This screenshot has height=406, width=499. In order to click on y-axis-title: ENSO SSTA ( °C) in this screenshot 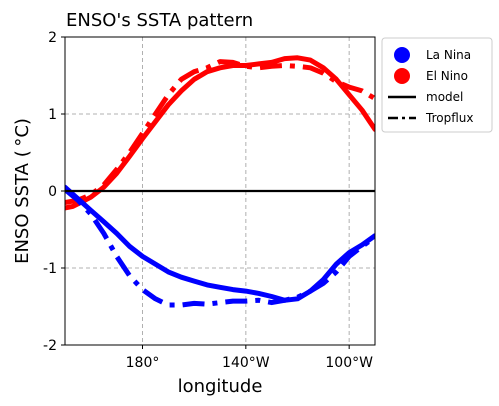, I will do `click(22, 191)`.